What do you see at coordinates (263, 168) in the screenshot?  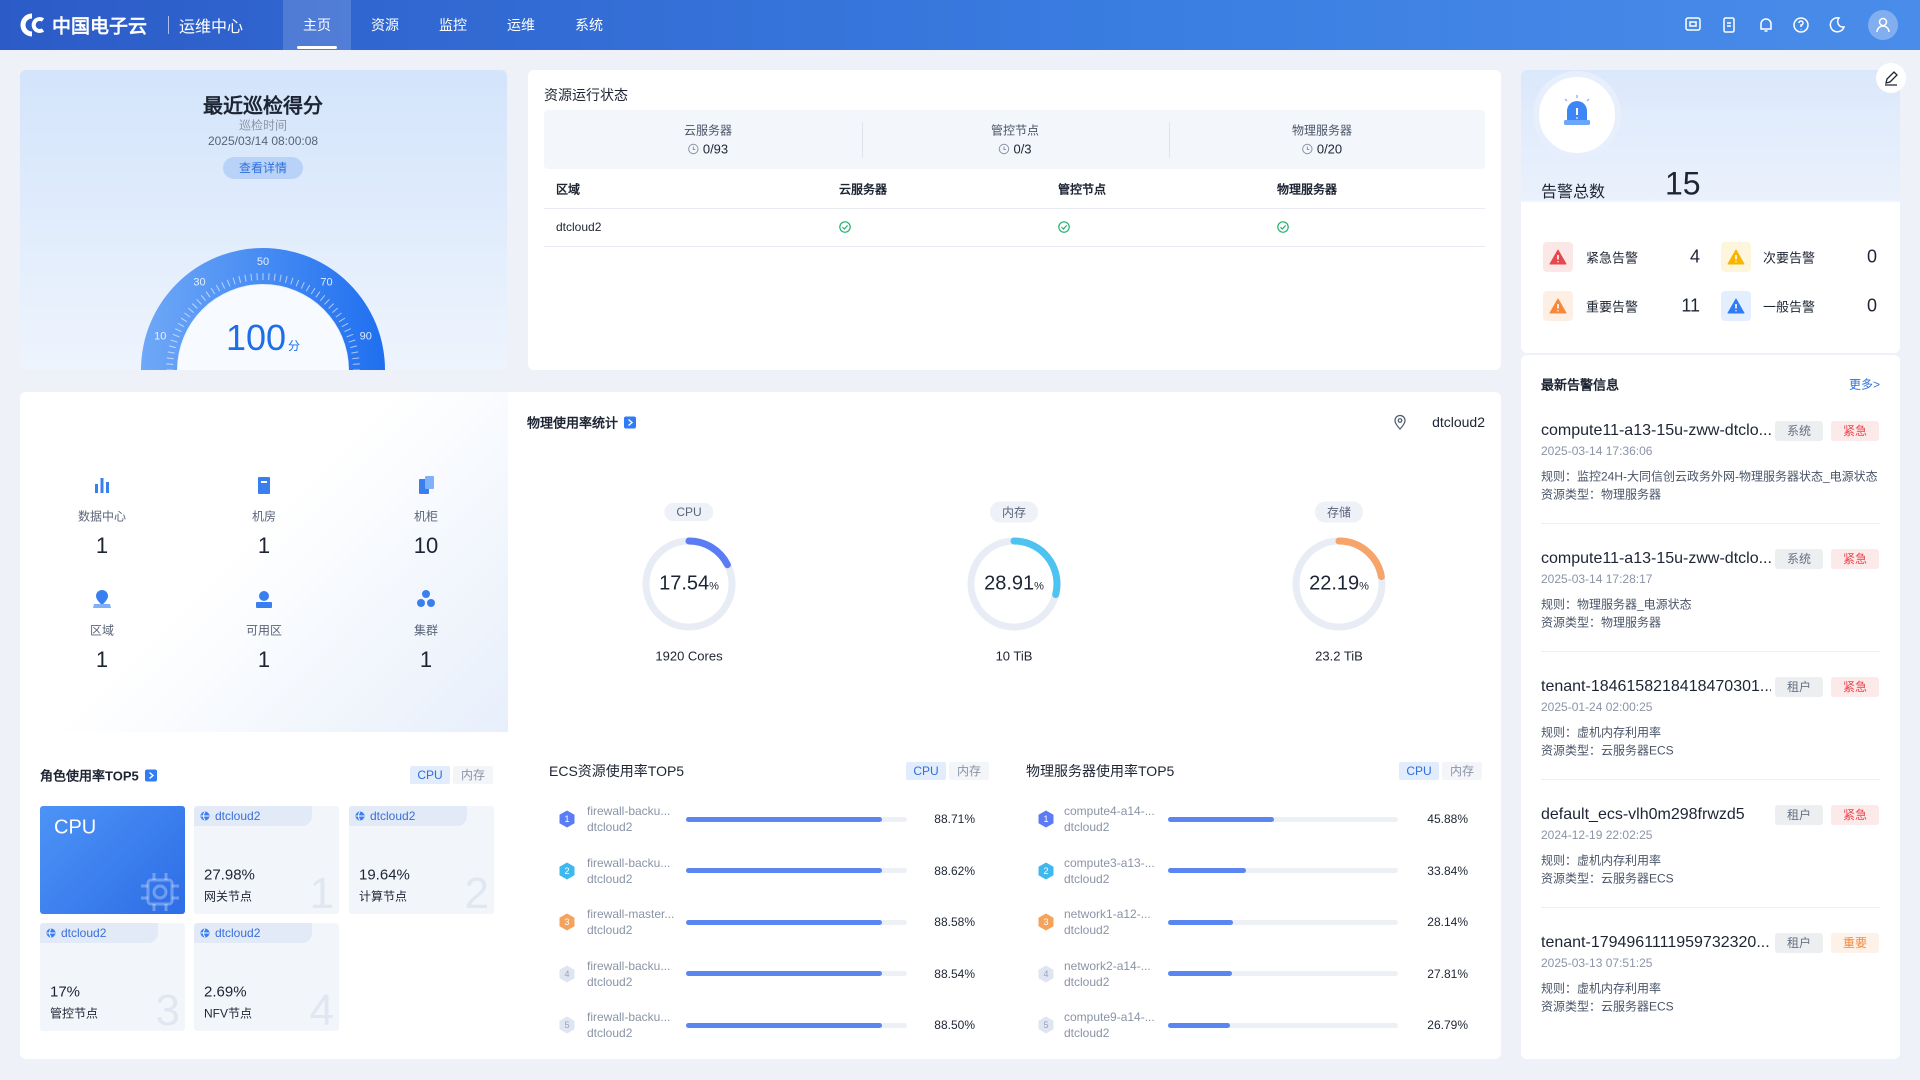 I see `detail-button: 查看详情` at bounding box center [263, 168].